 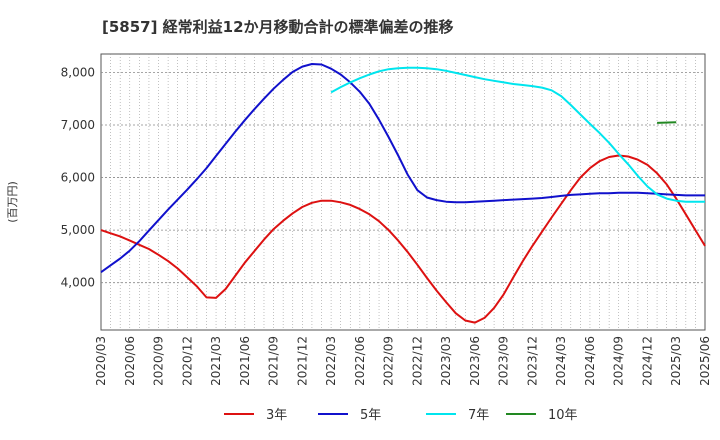 I want to click on x-tick-label: 2022/06, so click(x=360, y=361).